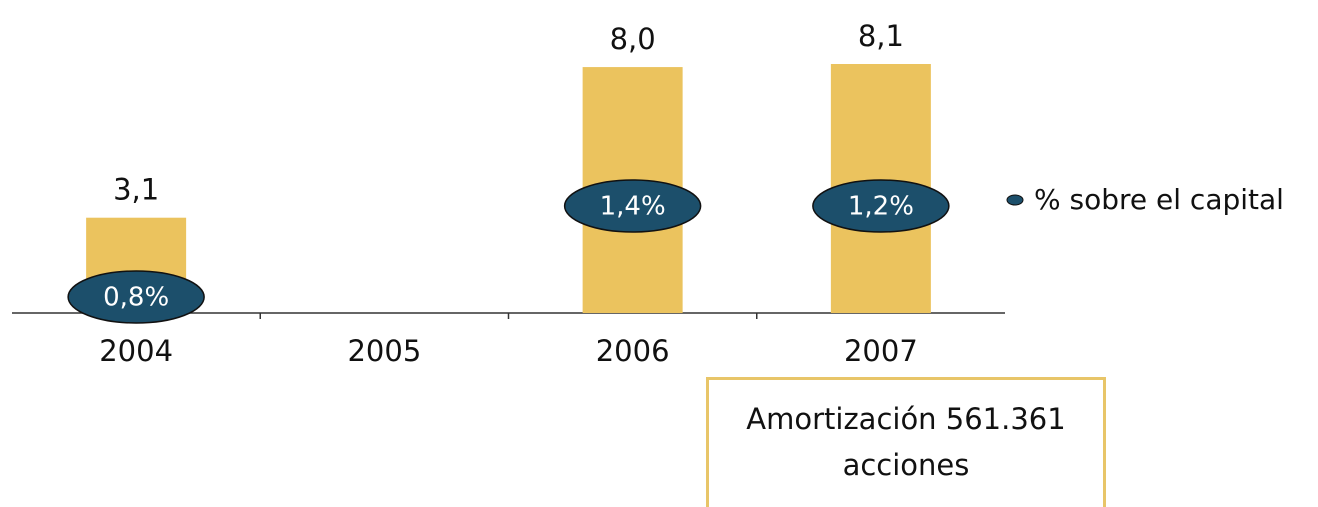 Image resolution: width=1318 pixels, height=507 pixels. What do you see at coordinates (881, 351) in the screenshot?
I see `x-tick-label: 2007` at bounding box center [881, 351].